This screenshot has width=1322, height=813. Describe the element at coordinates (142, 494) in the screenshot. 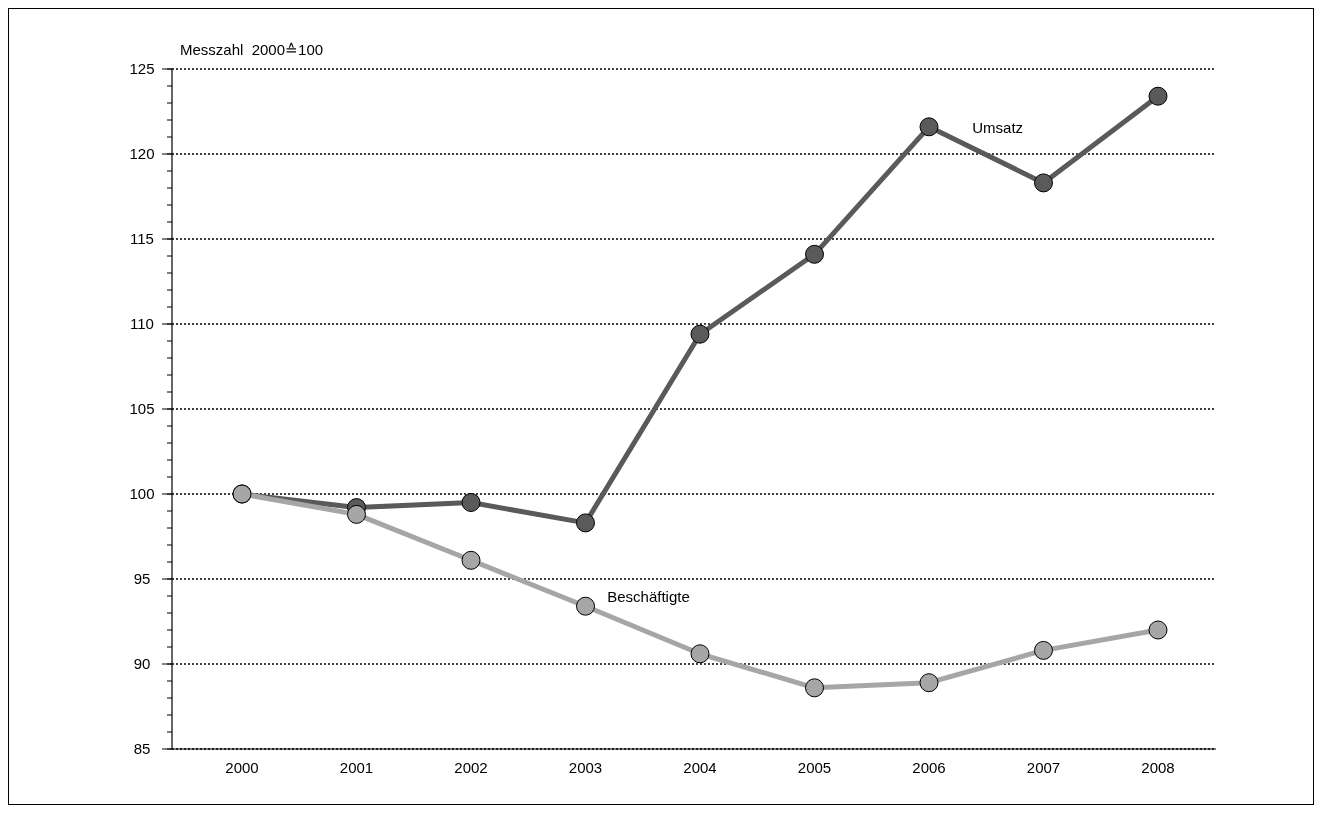

I see `y-tick-label: 100` at that location.